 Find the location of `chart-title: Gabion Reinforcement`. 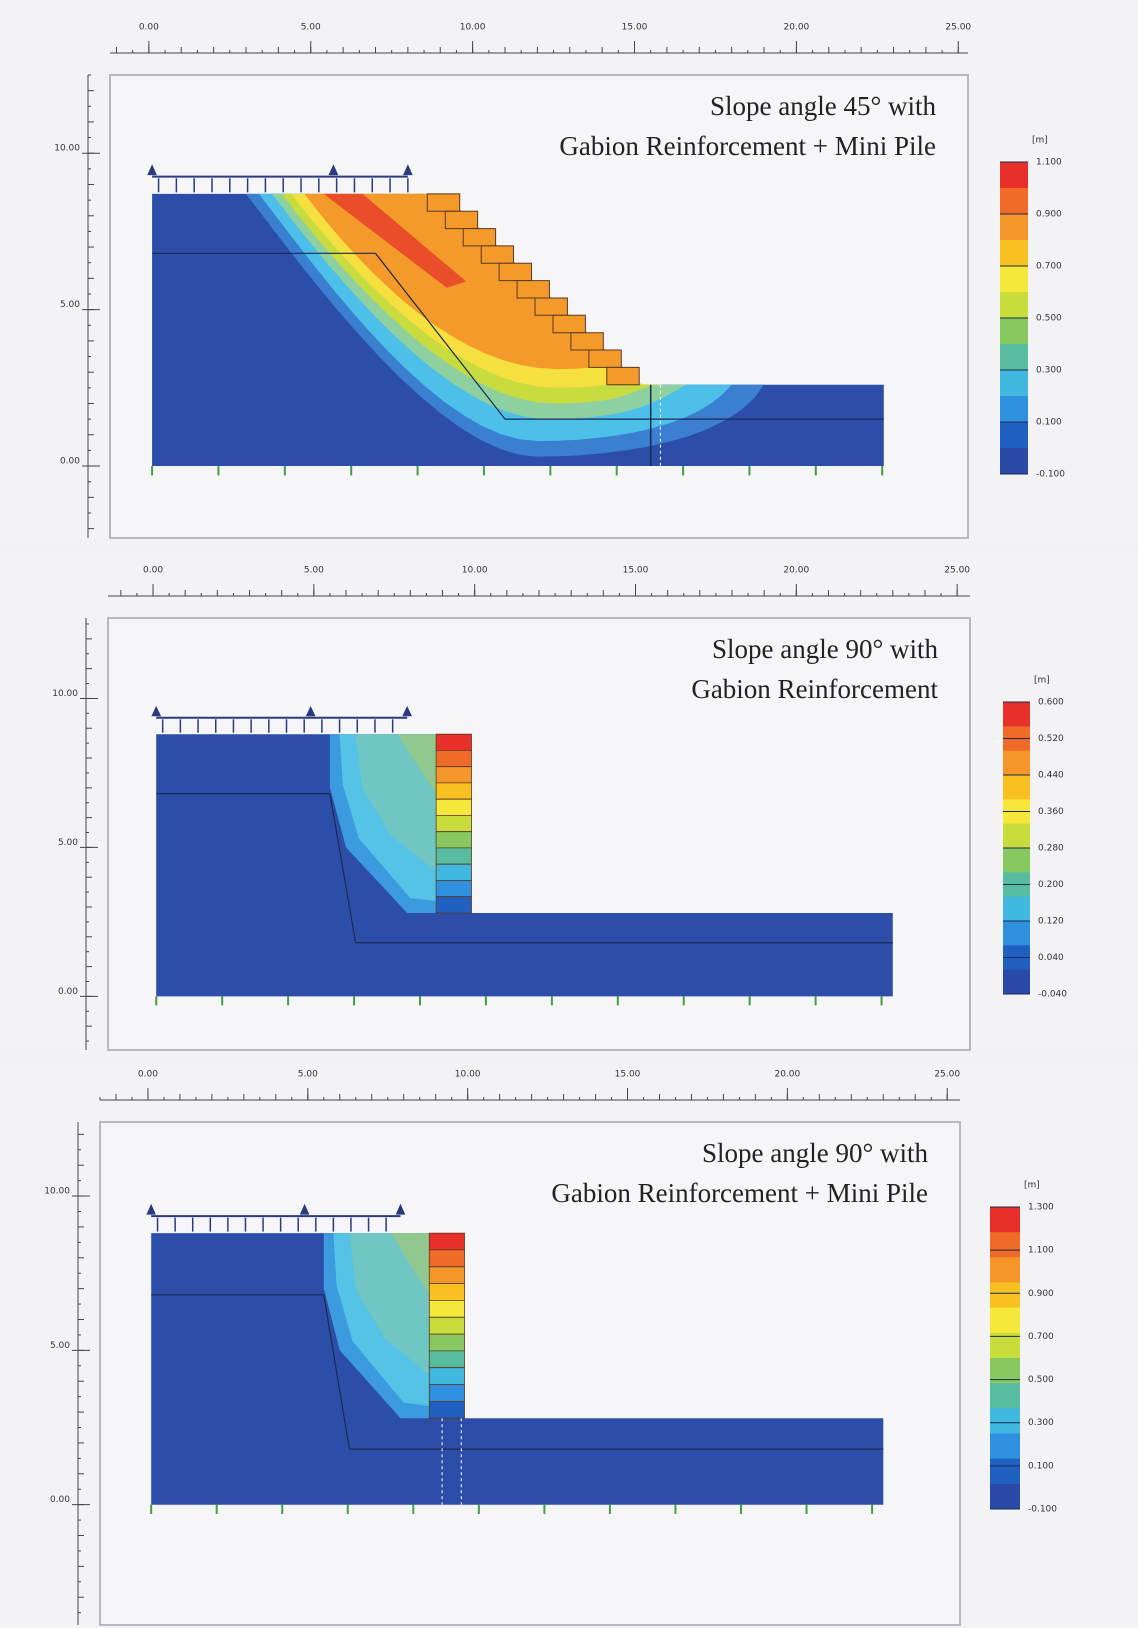

chart-title: Gabion Reinforcement is located at coordinates (814, 689).